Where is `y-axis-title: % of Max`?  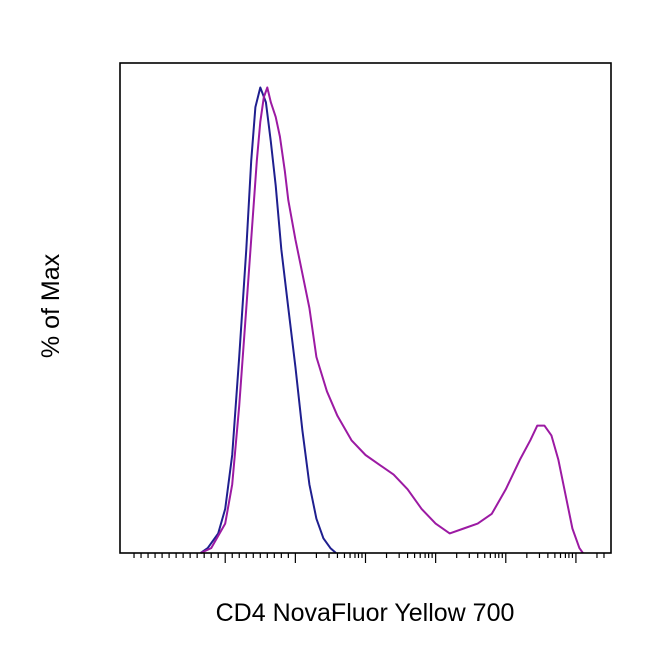 y-axis-title: % of Max is located at coordinates (51, 305).